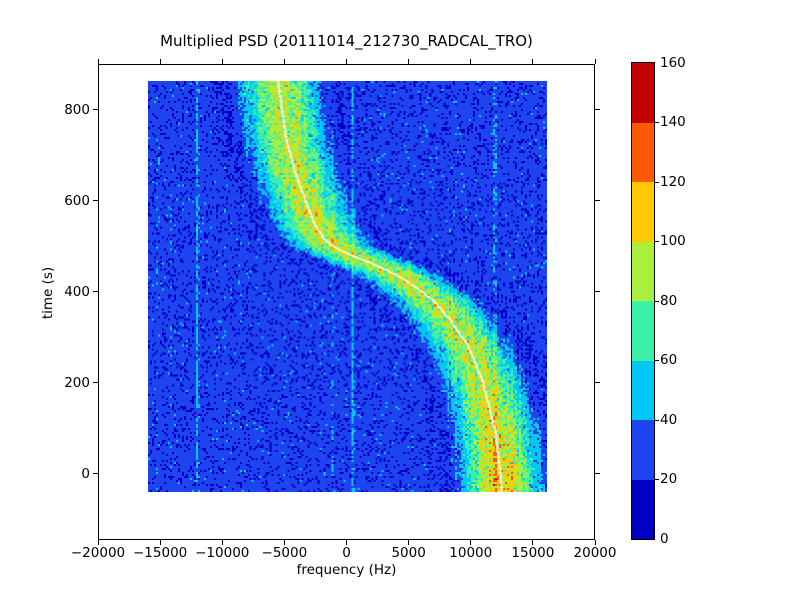  I want to click on colorbar-tick-label: 60, so click(669, 360).